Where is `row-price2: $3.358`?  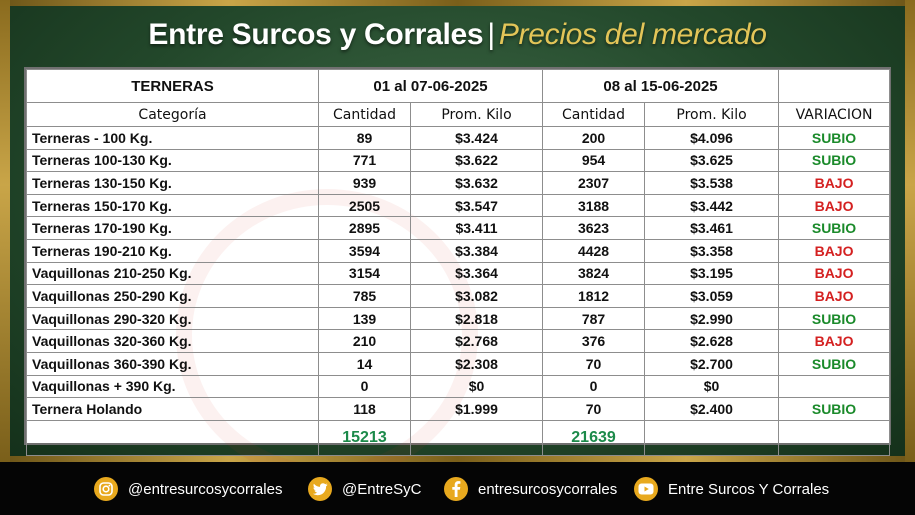 row-price2: $3.358 is located at coordinates (712, 250).